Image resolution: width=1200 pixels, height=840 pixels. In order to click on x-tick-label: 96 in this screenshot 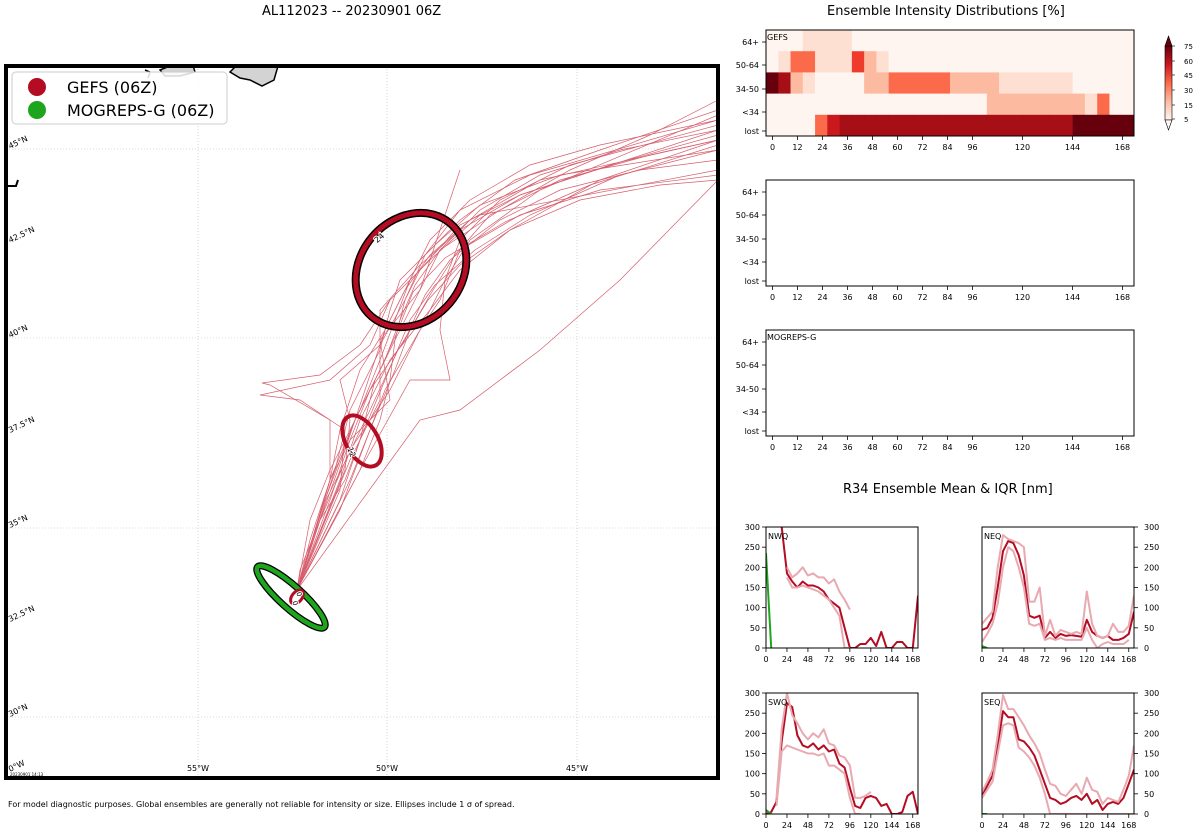, I will do `click(850, 825)`.